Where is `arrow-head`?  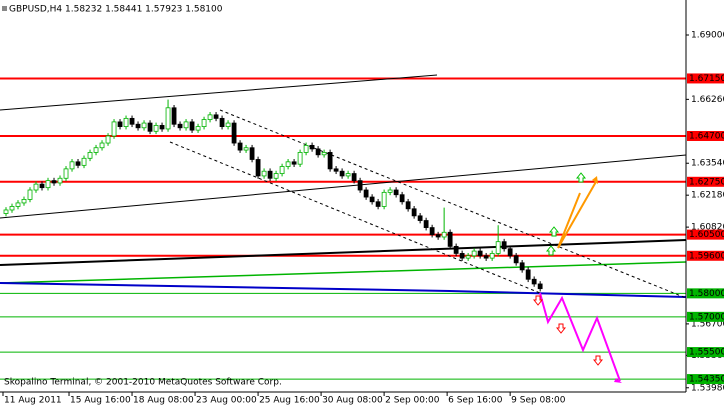
arrow-head is located at coordinates (618, 380).